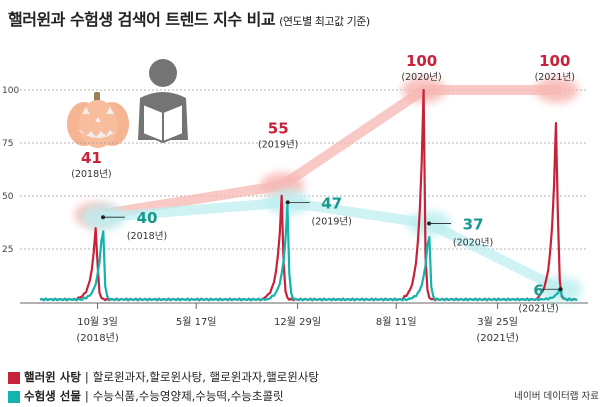  What do you see at coordinates (331, 203) in the screenshot?
I see `peak-value-label: 47` at bounding box center [331, 203].